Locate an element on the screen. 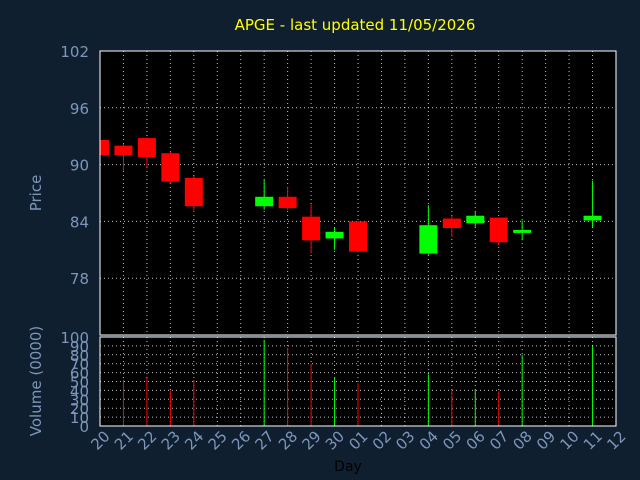 This screenshot has width=640, height=480. volume-tick-label: 40 is located at coordinates (79, 391).